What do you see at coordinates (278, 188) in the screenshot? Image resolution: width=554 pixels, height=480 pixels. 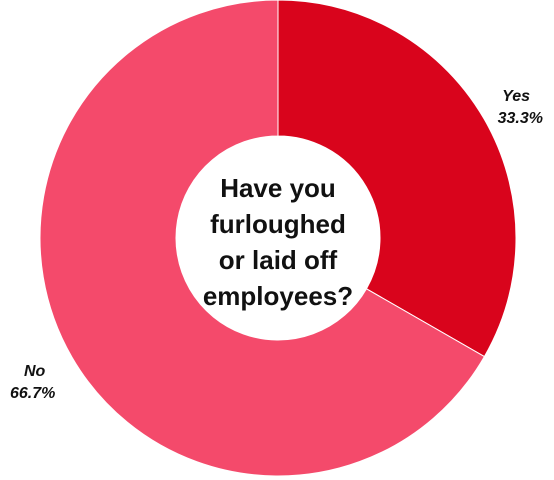 I see `center-title-line-1: Have you` at bounding box center [278, 188].